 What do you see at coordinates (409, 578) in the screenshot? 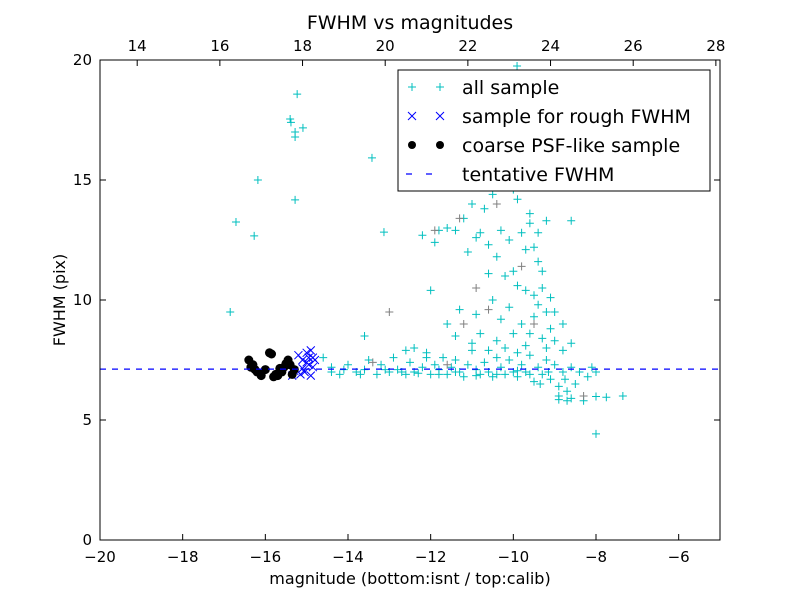
I see `x-axis-label: magnitude (bottom:isnt / top:calib)` at bounding box center [409, 578].